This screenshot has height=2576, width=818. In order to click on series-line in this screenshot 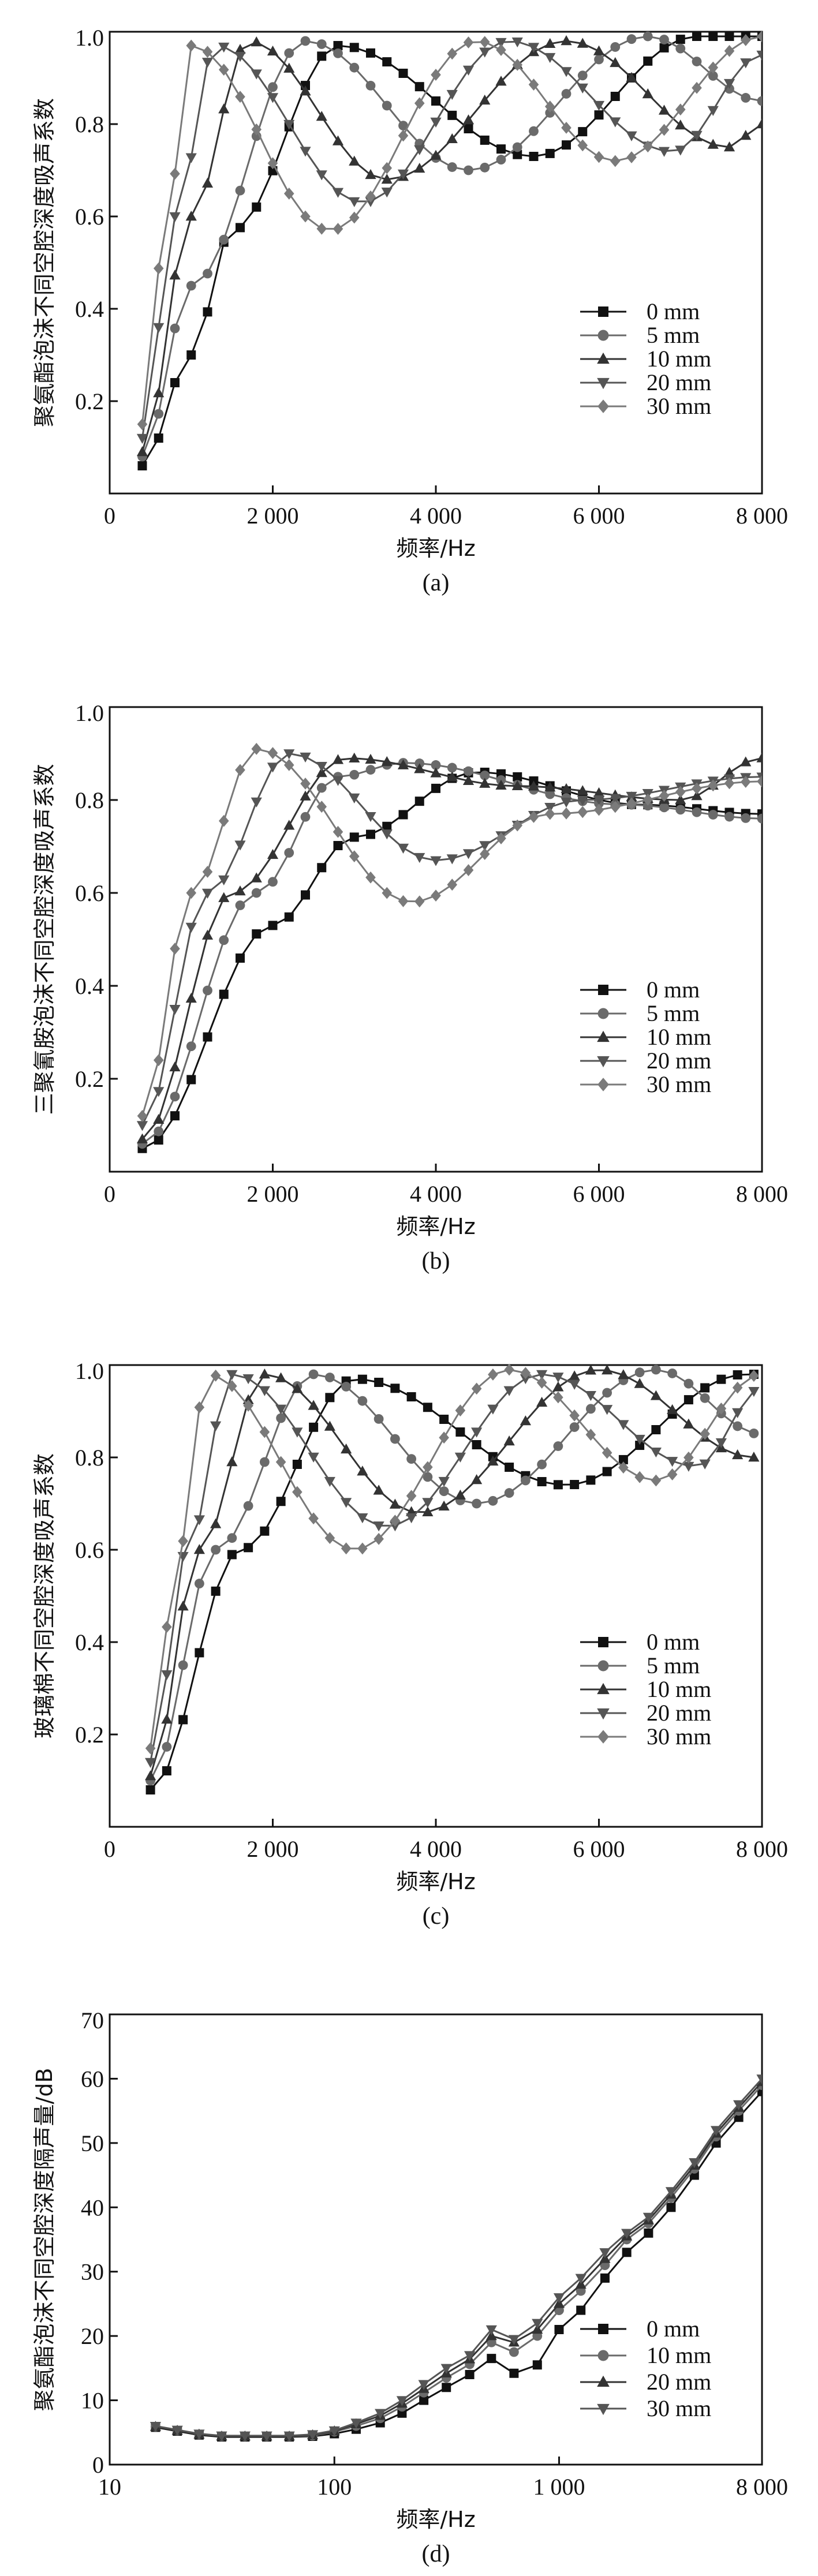, I will do `click(452, 1573)`.